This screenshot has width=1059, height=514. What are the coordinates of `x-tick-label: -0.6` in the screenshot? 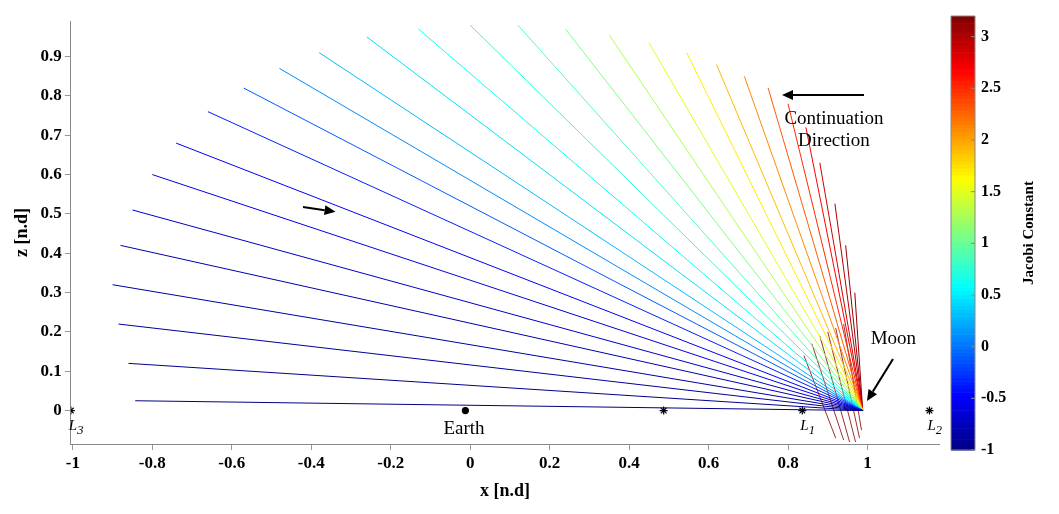 It's located at (232, 462).